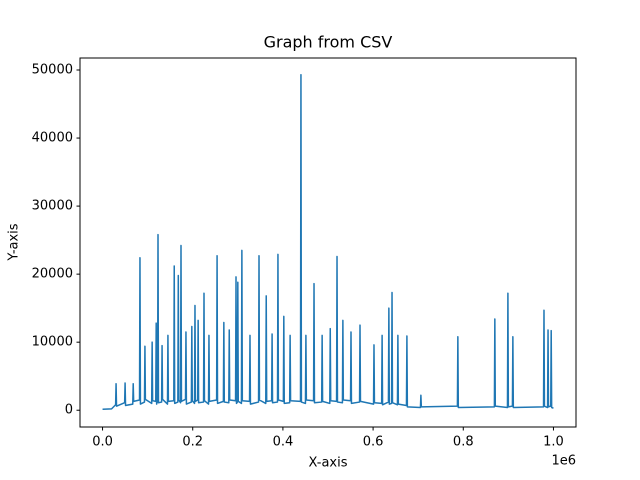  What do you see at coordinates (563, 461) in the screenshot?
I see `x-offset-text: 1e6` at bounding box center [563, 461].